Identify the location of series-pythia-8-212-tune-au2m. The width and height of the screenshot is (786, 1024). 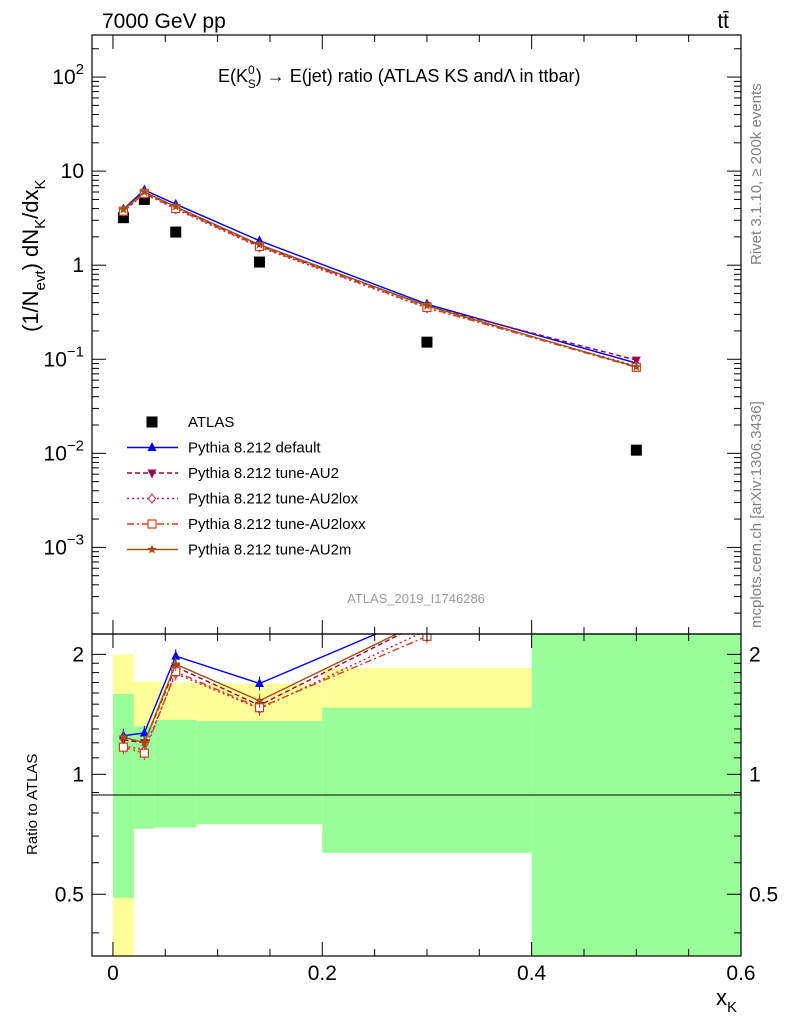
(380, 279).